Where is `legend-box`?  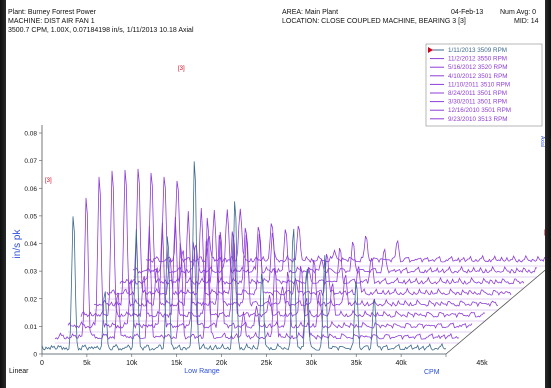
legend-box is located at coordinates (484, 85).